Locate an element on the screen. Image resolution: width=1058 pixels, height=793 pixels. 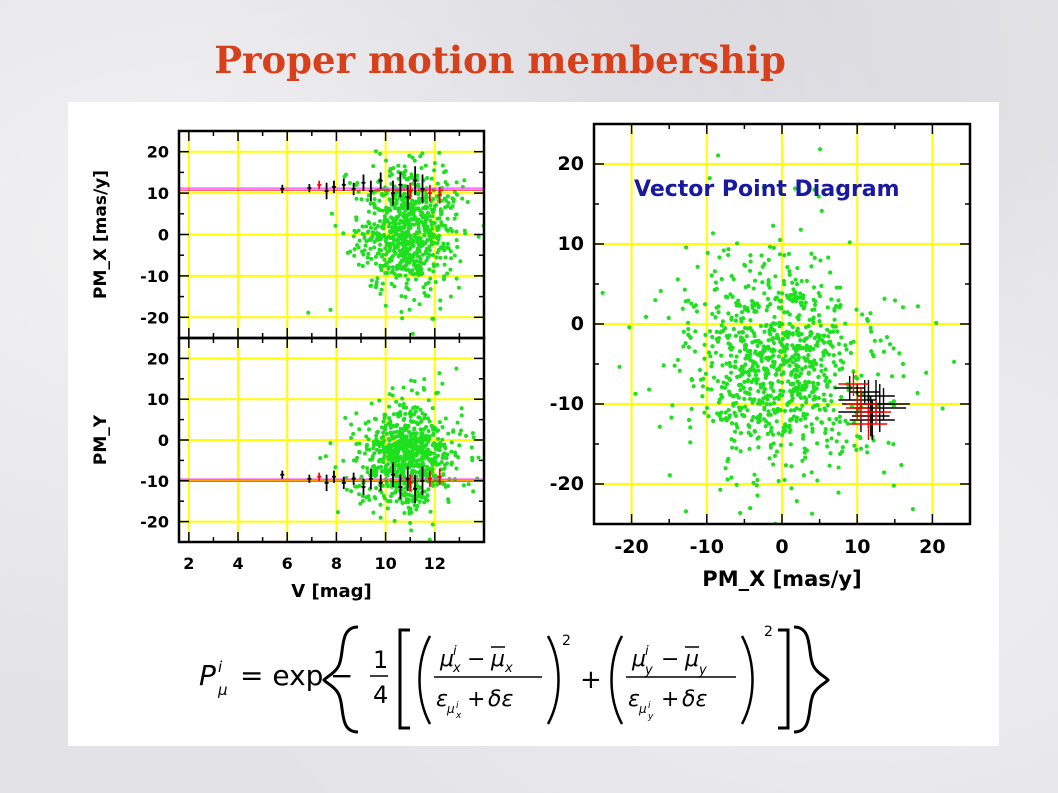
svg-text: i is located at coordinates (647, 651).